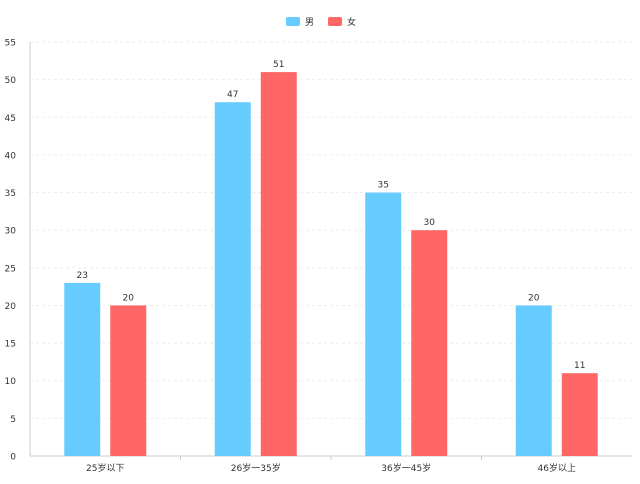 This screenshot has width=640, height=484. Describe the element at coordinates (11, 156) in the screenshot. I see `y-tick-label: 40` at that location.